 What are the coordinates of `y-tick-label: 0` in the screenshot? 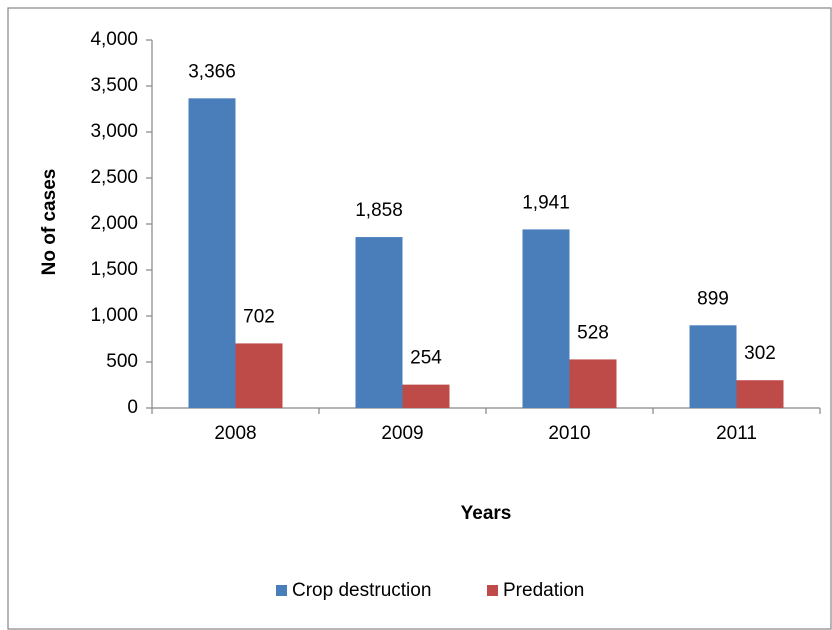 It's located at (132, 407).